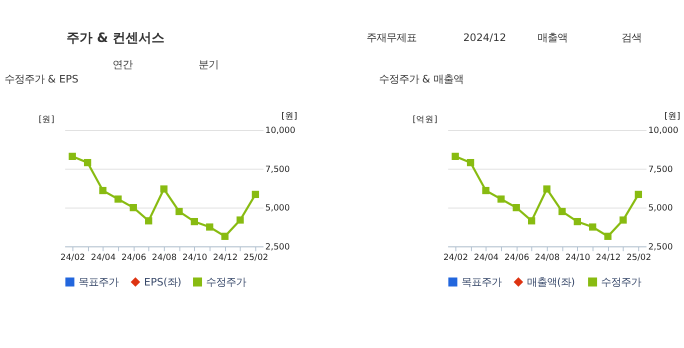 The height and width of the screenshot is (348, 684). Describe the element at coordinates (631, 38) in the screenshot. I see `text: 검색` at that location.